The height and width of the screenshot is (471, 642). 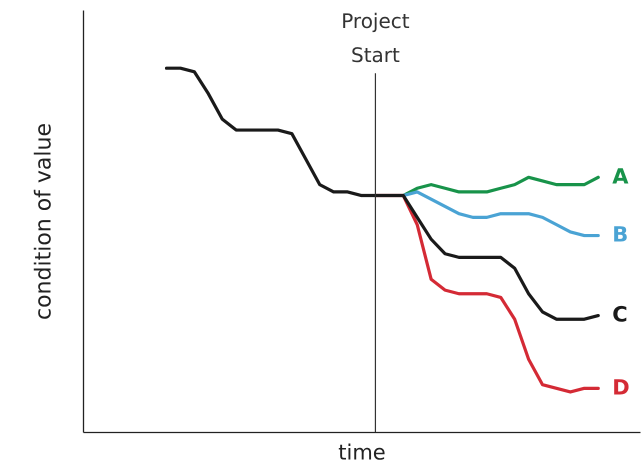 What do you see at coordinates (375, 38) in the screenshot?
I see `text: Project Start` at bounding box center [375, 38].